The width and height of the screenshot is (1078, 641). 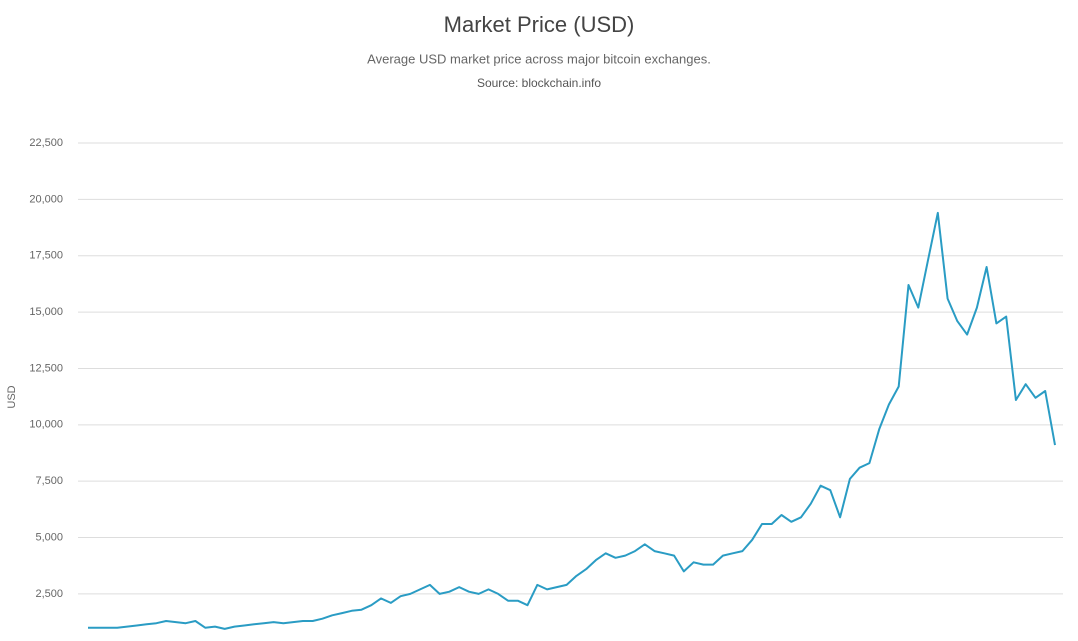 I want to click on y-tick-label: 20,000, so click(x=46, y=199).